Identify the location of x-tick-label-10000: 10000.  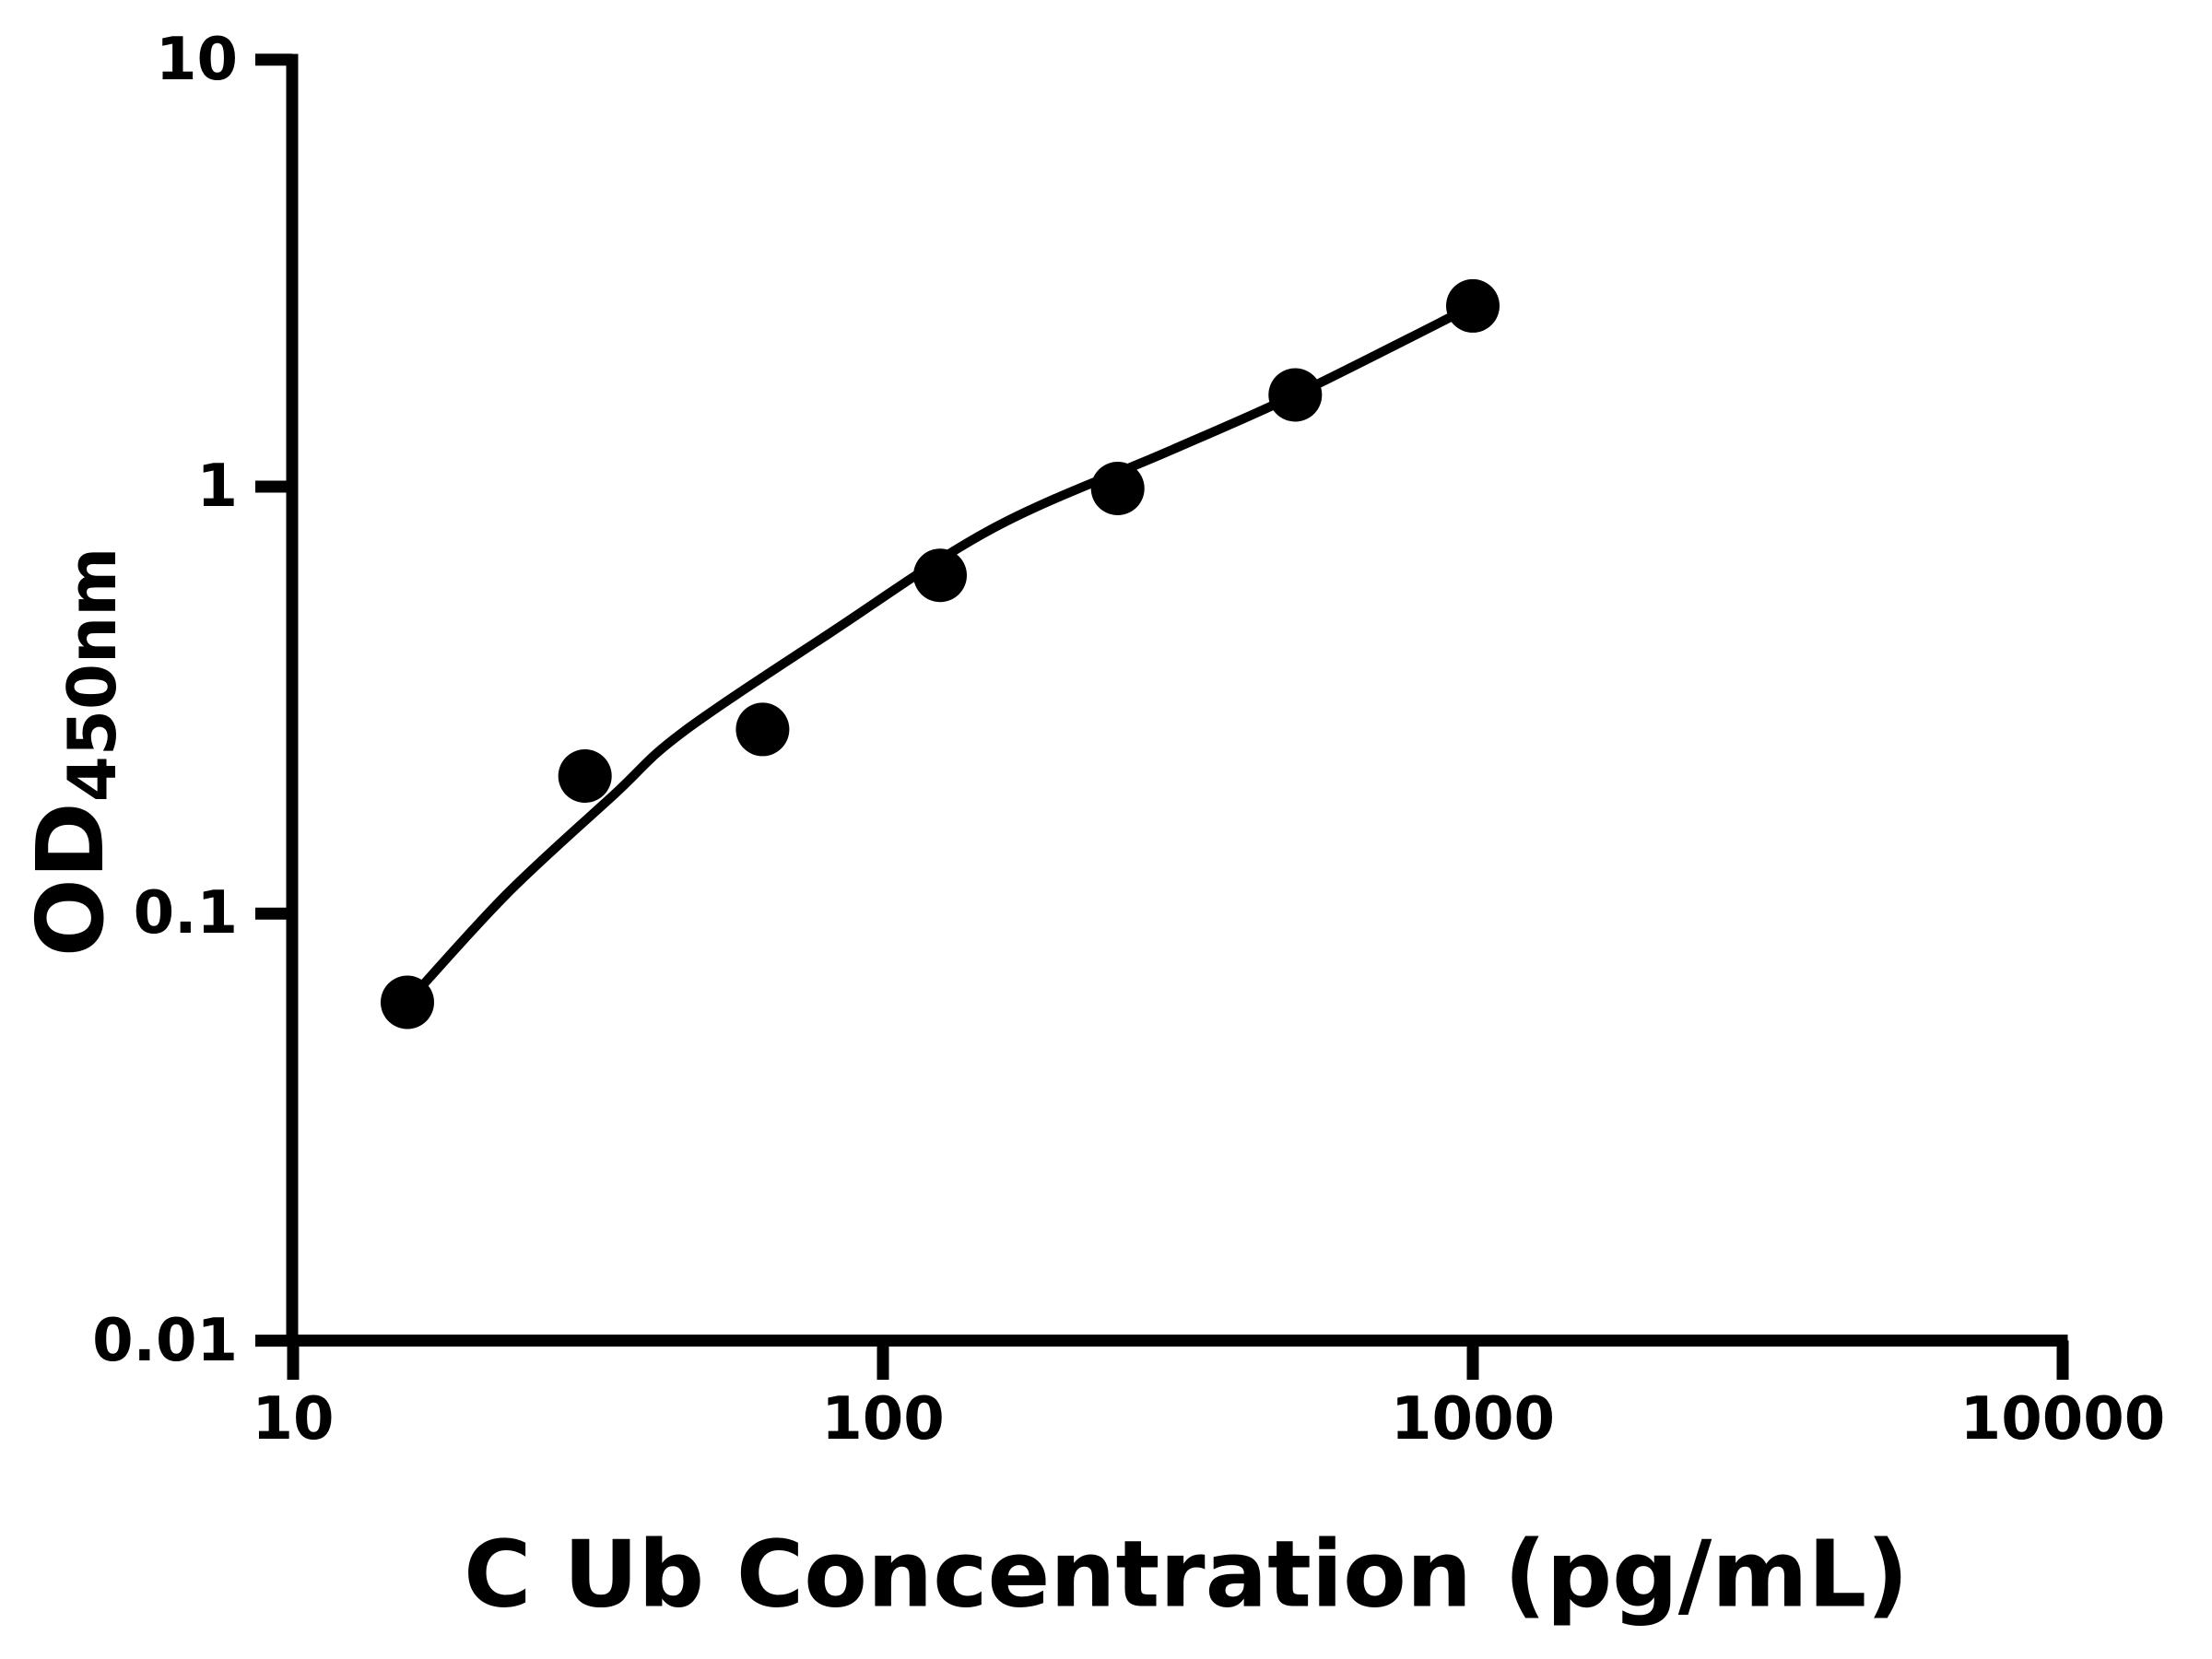
(2062, 1419).